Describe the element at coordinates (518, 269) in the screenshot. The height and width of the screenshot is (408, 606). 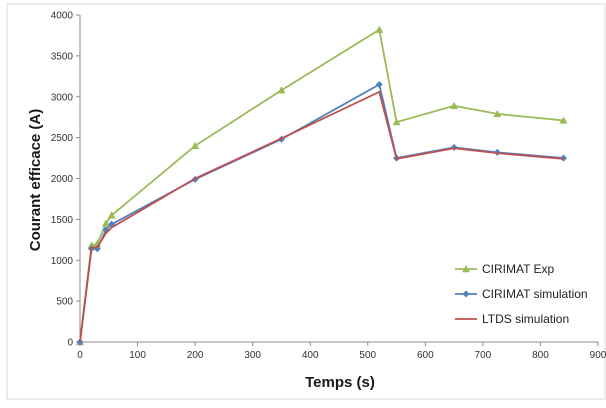
I see `legend-label: CIRIMAT Exp` at that location.